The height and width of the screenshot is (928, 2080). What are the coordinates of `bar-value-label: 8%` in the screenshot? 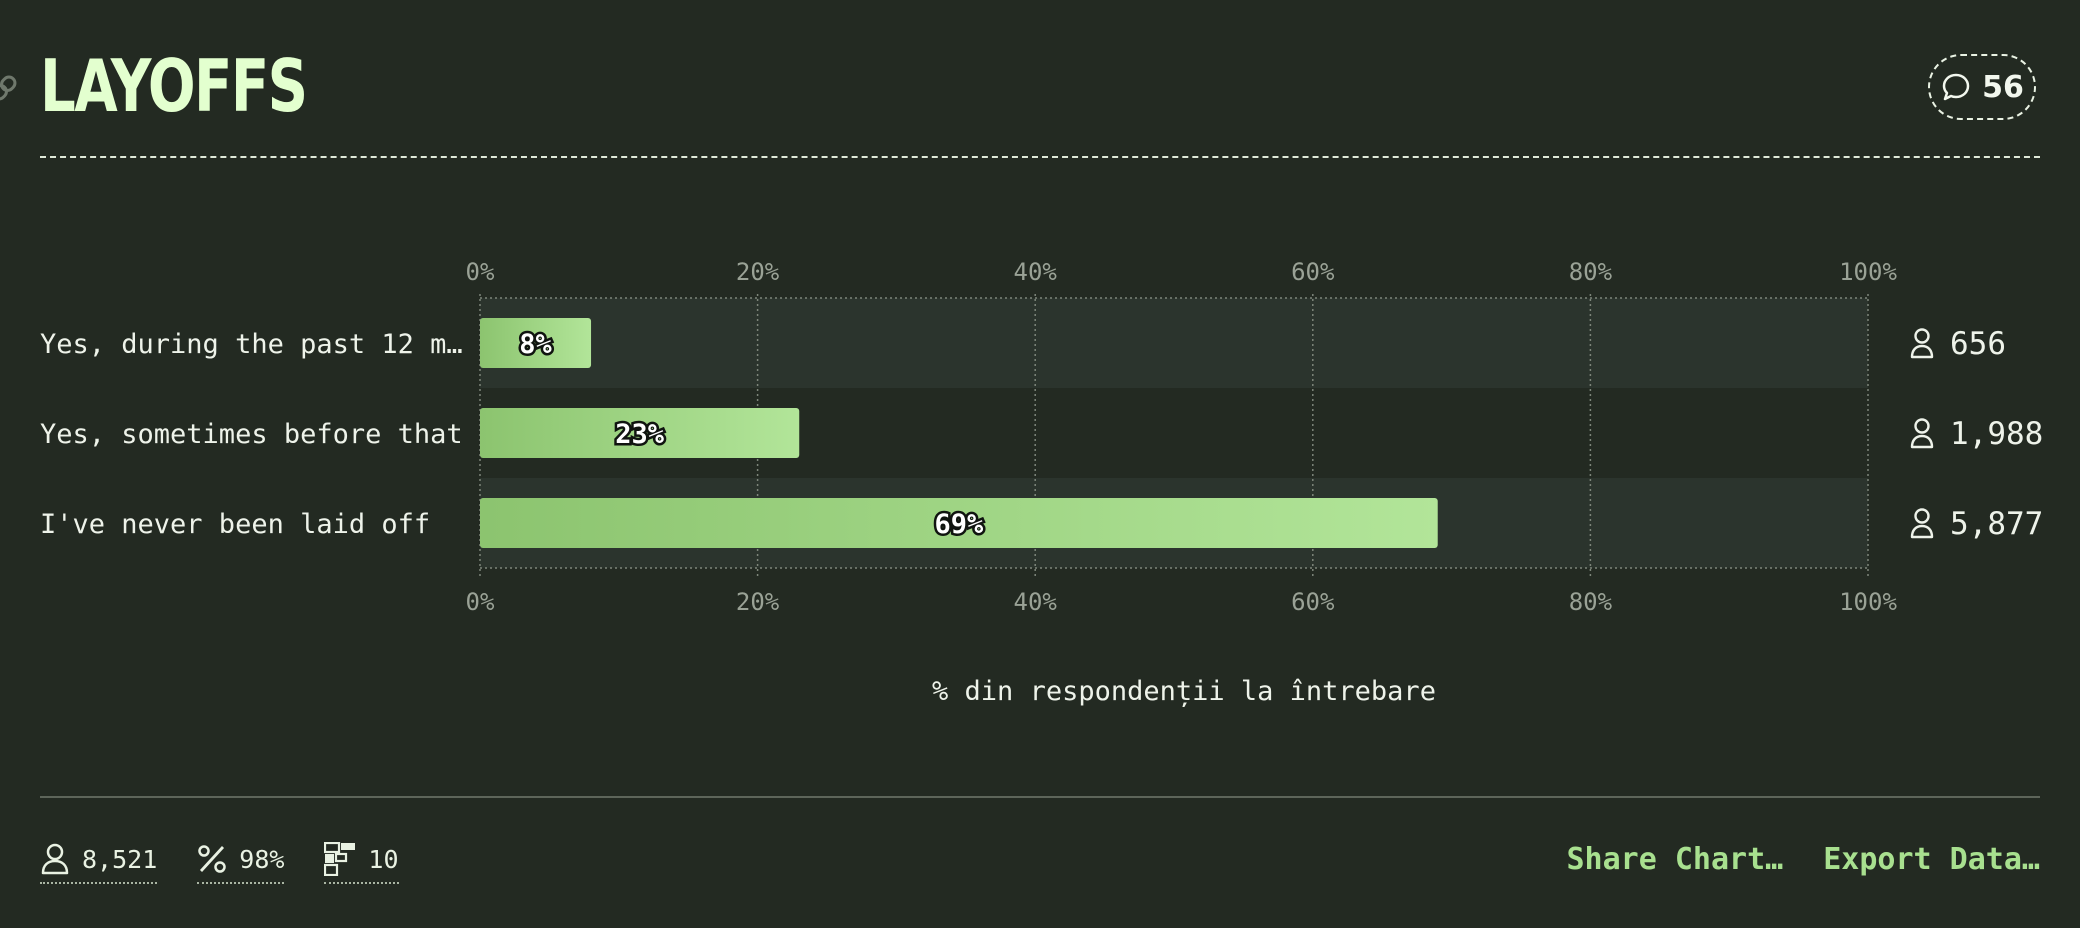 It's located at (535, 344).